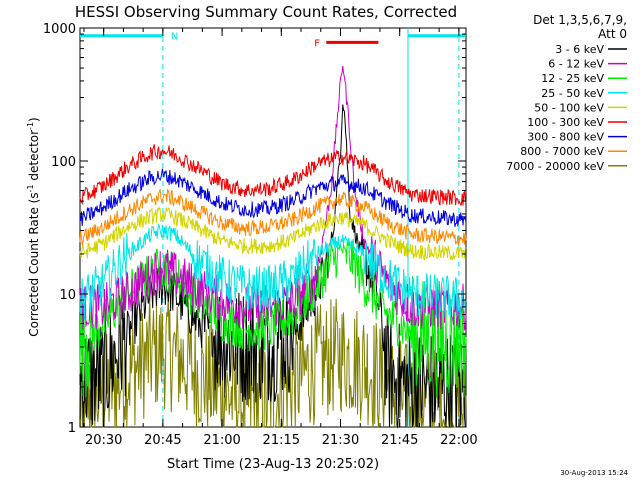  I want to click on series-line-100-300-kev, so click(273, 175).